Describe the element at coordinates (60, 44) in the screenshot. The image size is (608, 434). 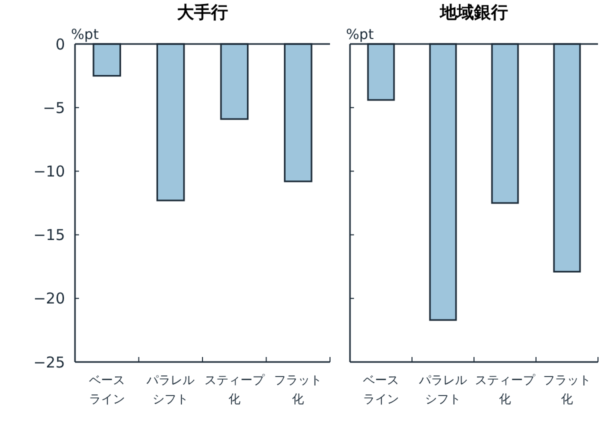
I see `y-tick-label: 0` at that location.